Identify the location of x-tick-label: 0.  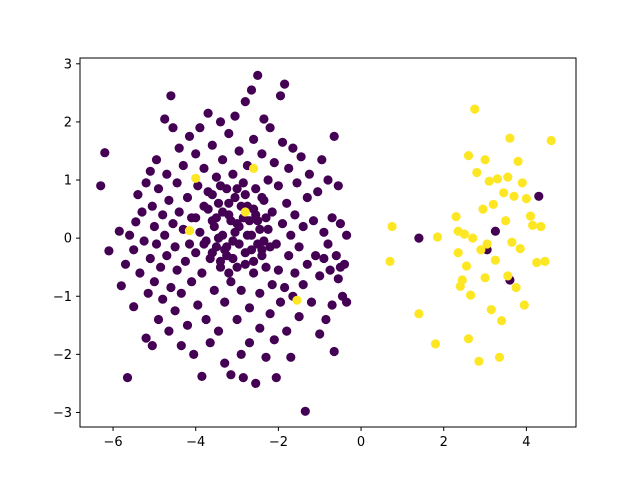
(361, 442).